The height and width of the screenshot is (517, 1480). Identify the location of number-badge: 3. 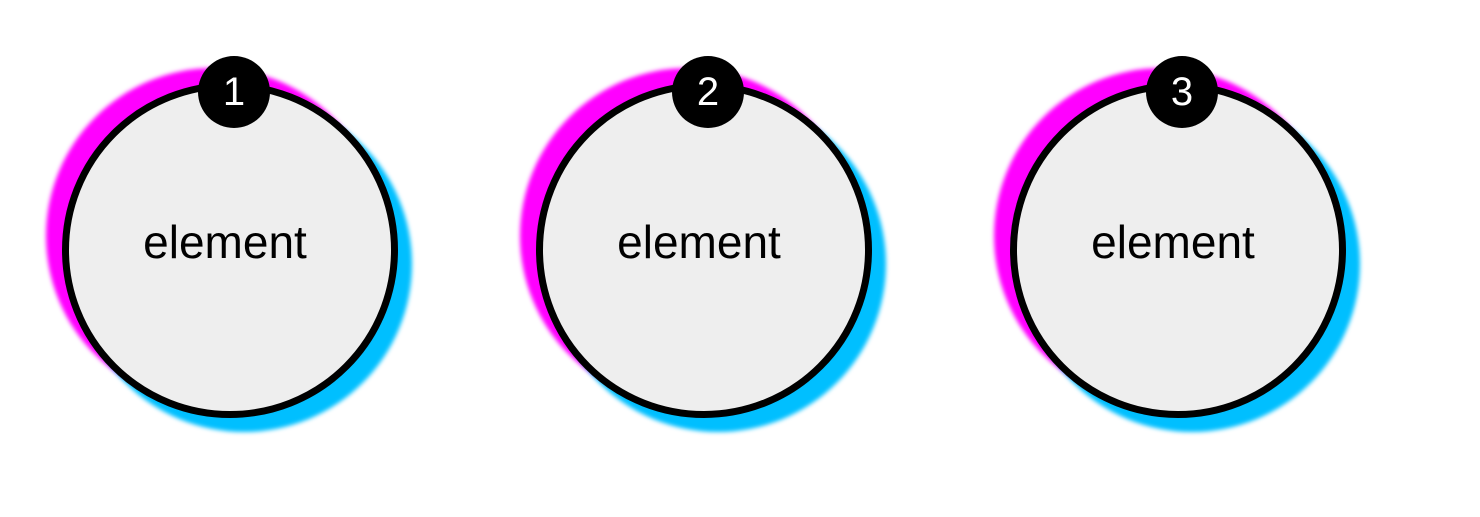
(1182, 92).